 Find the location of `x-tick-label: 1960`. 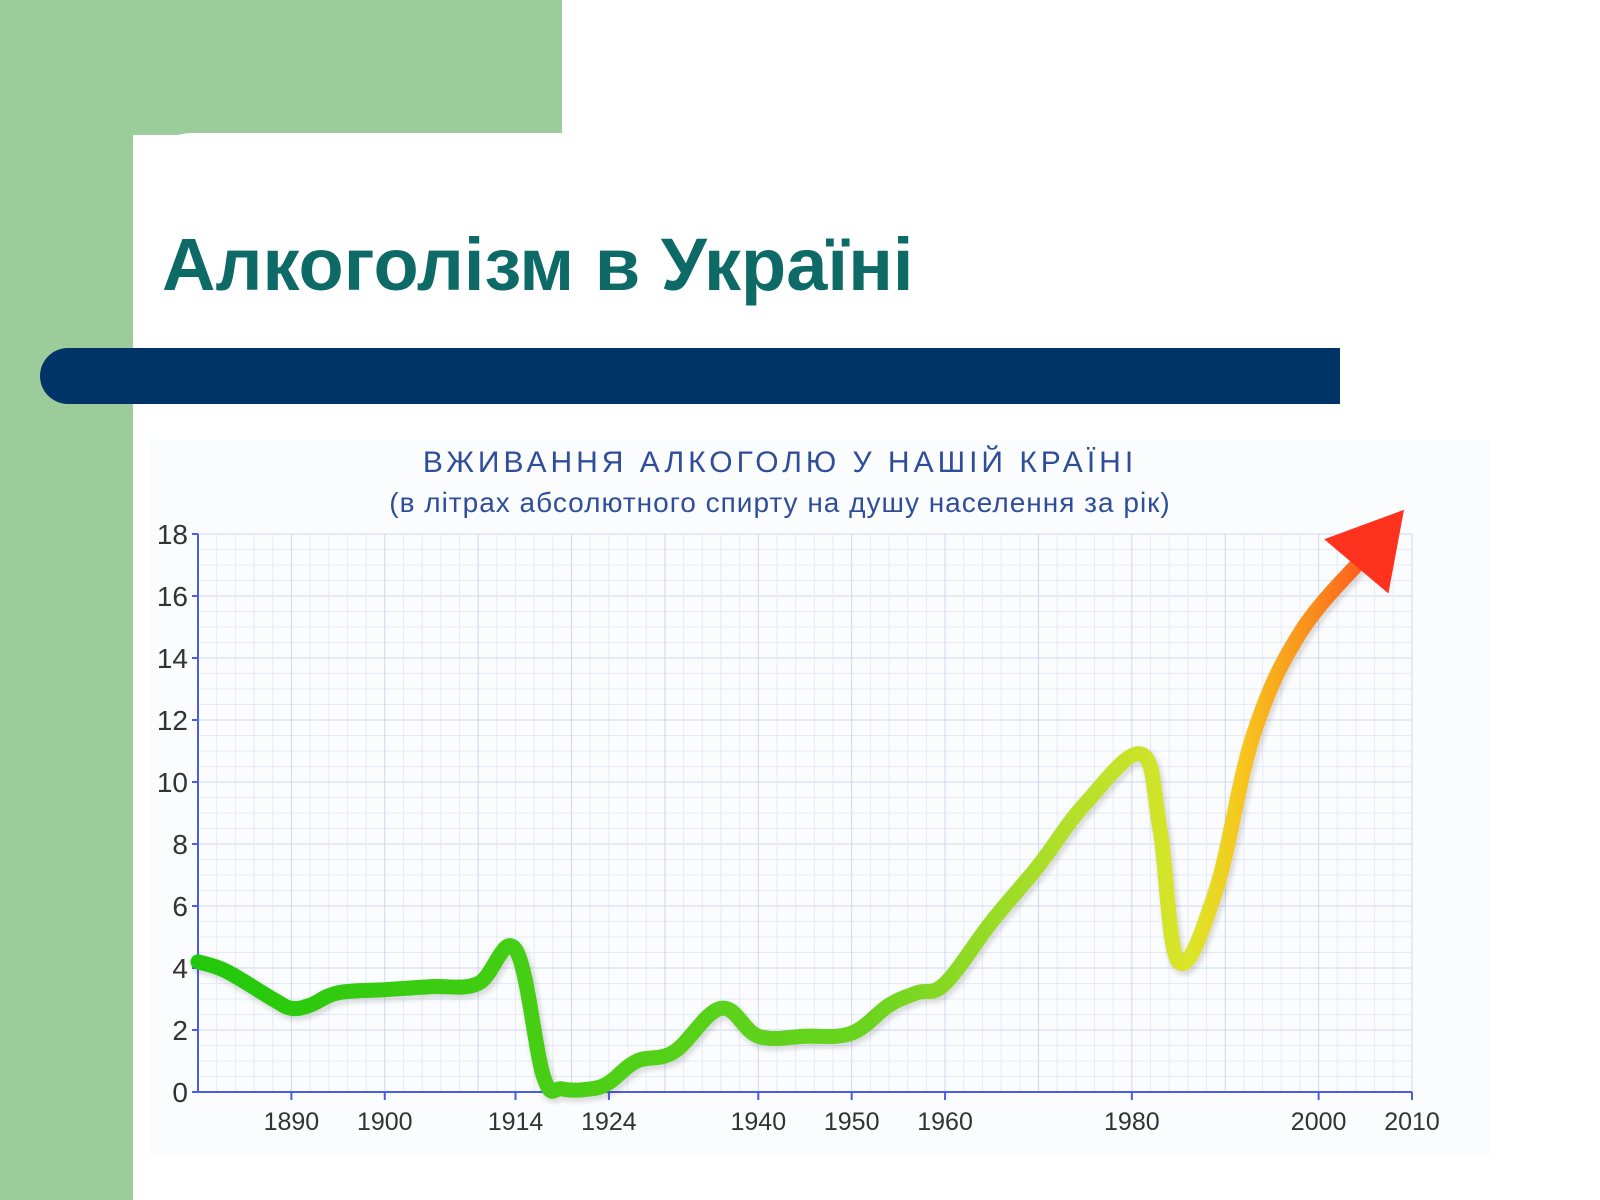

x-tick-label: 1960 is located at coordinates (945, 1122).